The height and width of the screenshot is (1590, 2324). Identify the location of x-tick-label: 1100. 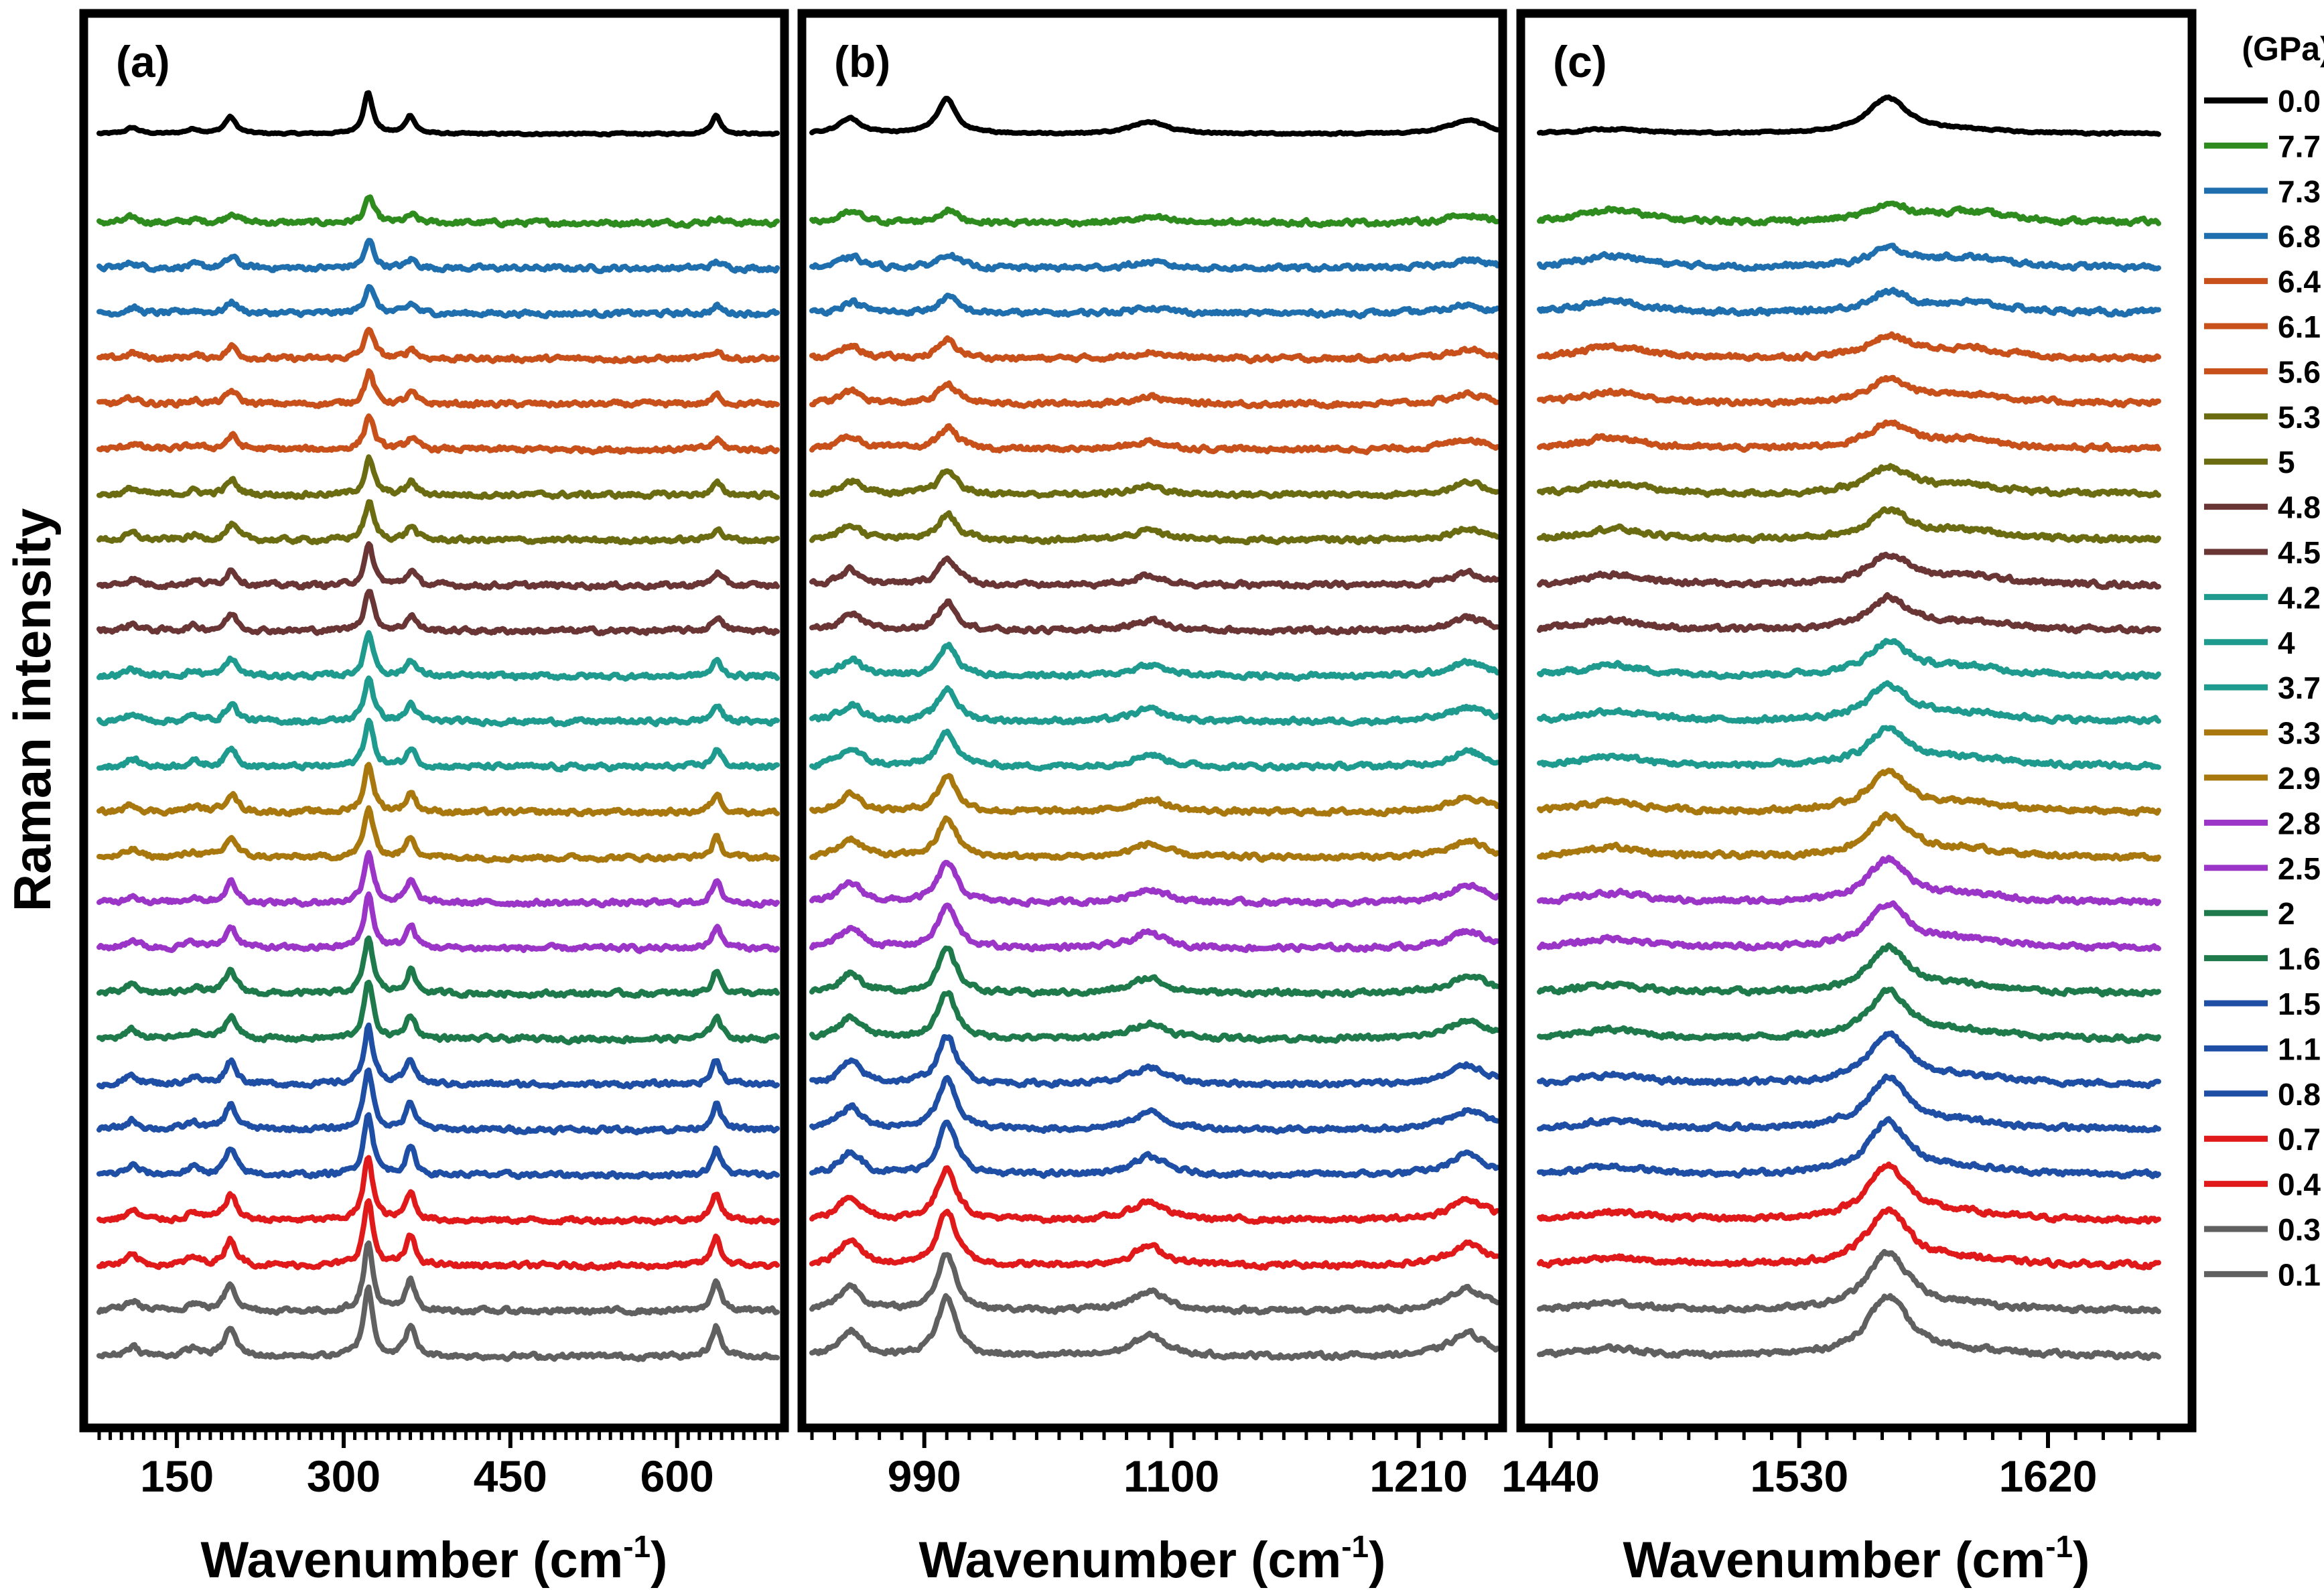
(1171, 1476).